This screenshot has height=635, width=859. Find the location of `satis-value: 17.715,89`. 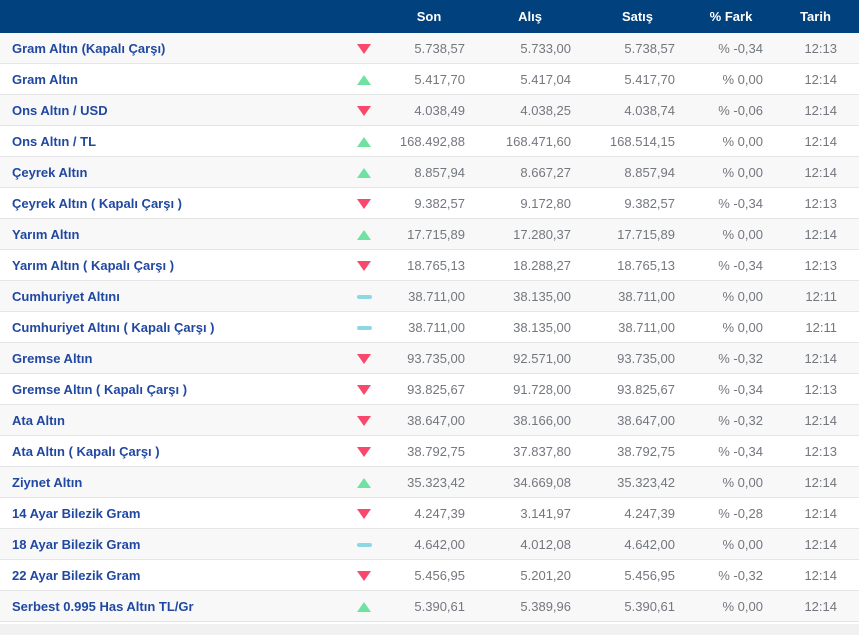

satis-value: 17.715,89 is located at coordinates (637, 234).